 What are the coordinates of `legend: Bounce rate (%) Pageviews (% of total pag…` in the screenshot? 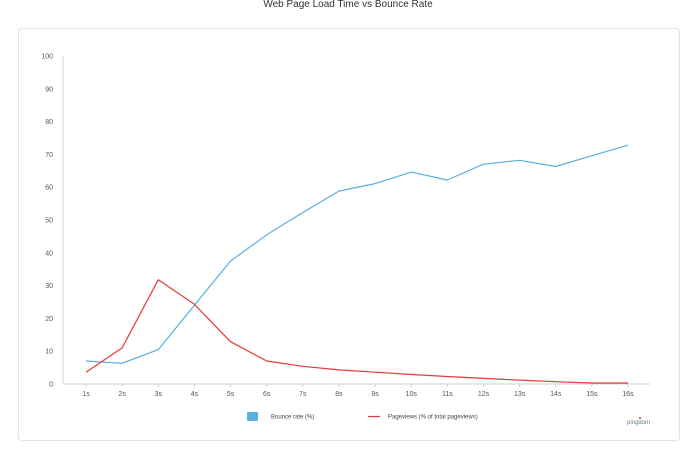 It's located at (362, 416).